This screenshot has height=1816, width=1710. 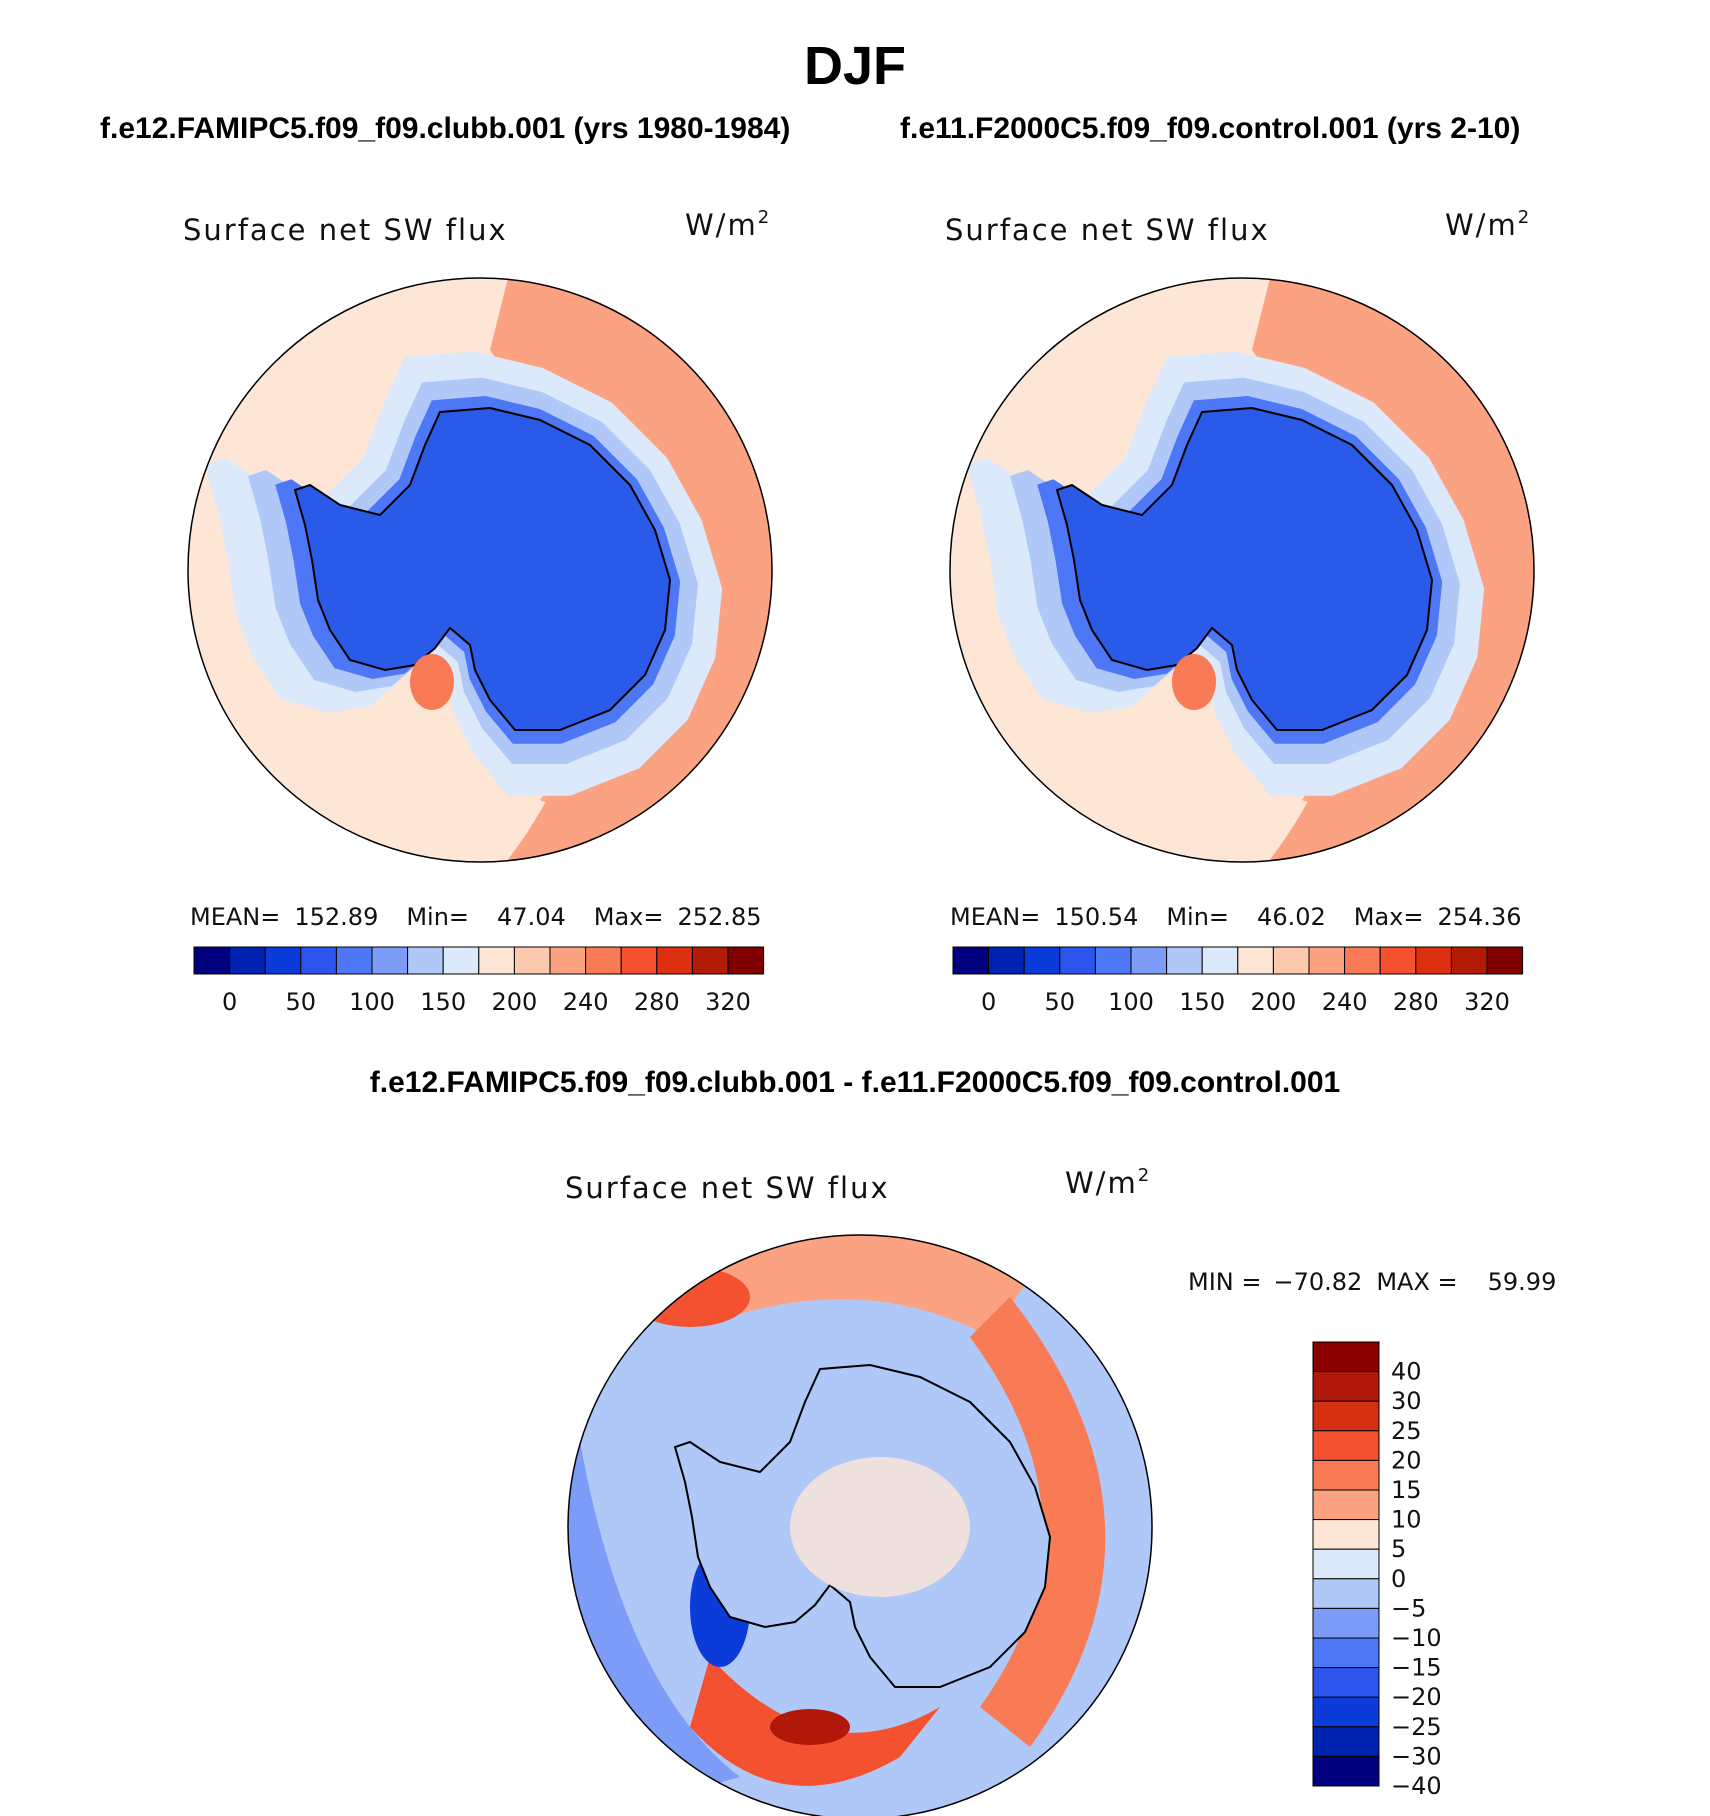 What do you see at coordinates (690, 1297) in the screenshot?
I see `positive-patch` at bounding box center [690, 1297].